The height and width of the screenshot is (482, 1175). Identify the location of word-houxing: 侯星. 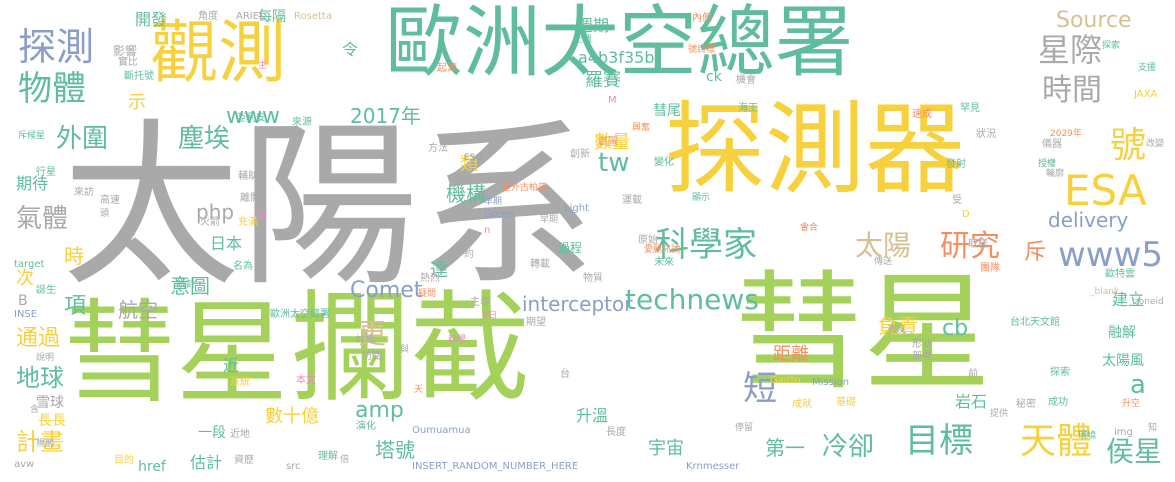
(1134, 451).